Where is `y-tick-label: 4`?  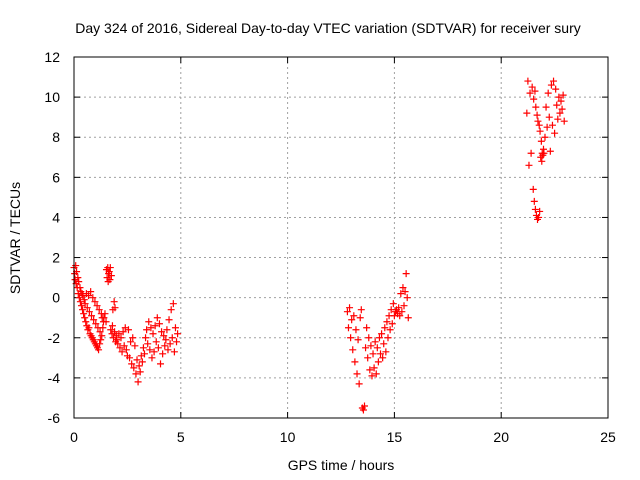
y-tick-label: 4 is located at coordinates (56, 217).